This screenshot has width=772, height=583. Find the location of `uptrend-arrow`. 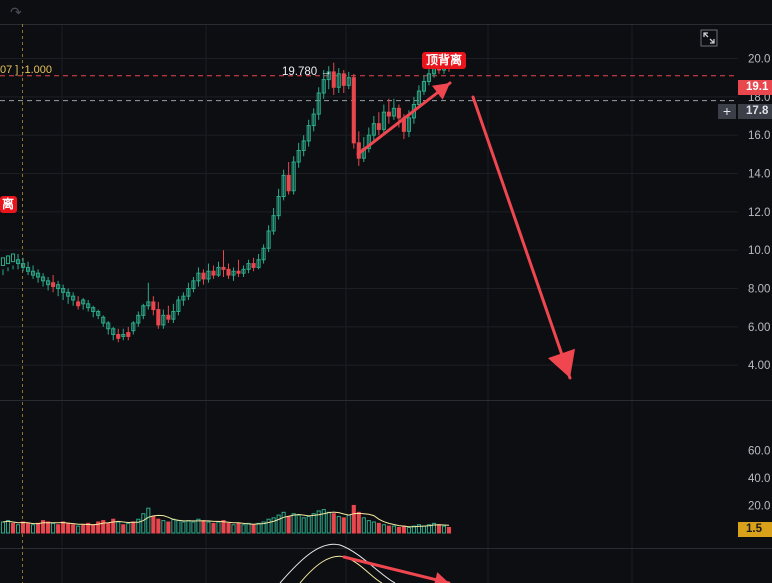

uptrend-arrow is located at coordinates (404, 118).